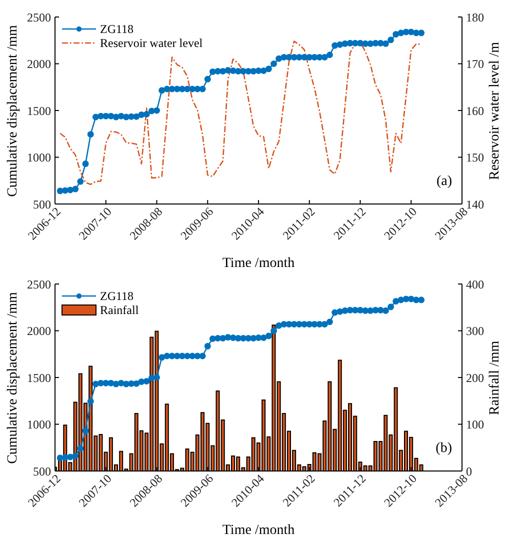  I want to click on y2-tick-label: 100, so click(475, 425).